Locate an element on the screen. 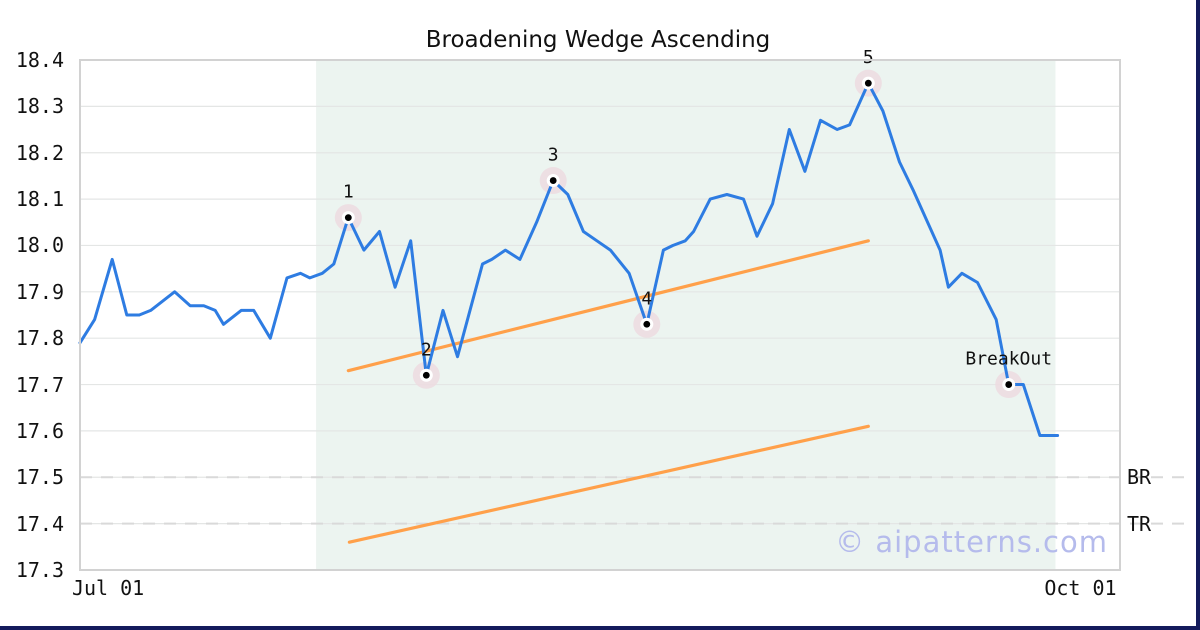 The image size is (1200, 630). marker-label-4: 4 is located at coordinates (646, 298).